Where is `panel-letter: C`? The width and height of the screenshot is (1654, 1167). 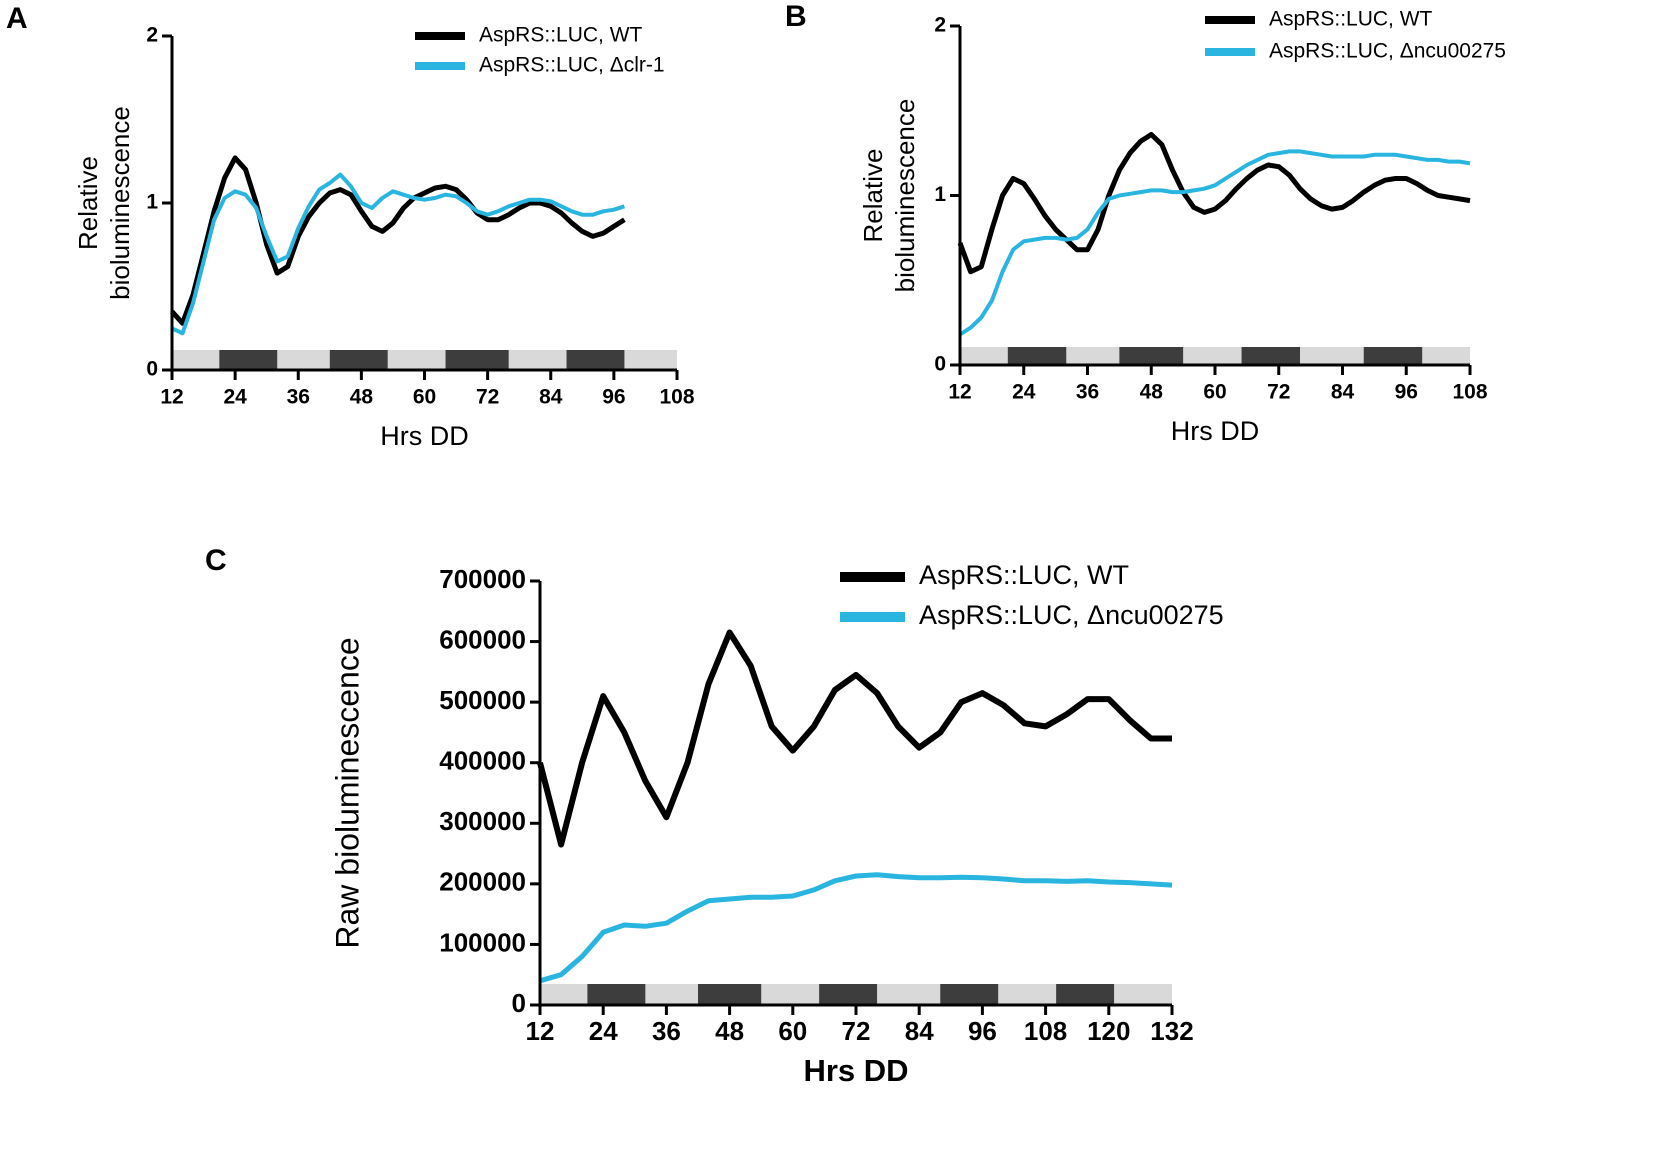 panel-letter: C is located at coordinates (216, 560).